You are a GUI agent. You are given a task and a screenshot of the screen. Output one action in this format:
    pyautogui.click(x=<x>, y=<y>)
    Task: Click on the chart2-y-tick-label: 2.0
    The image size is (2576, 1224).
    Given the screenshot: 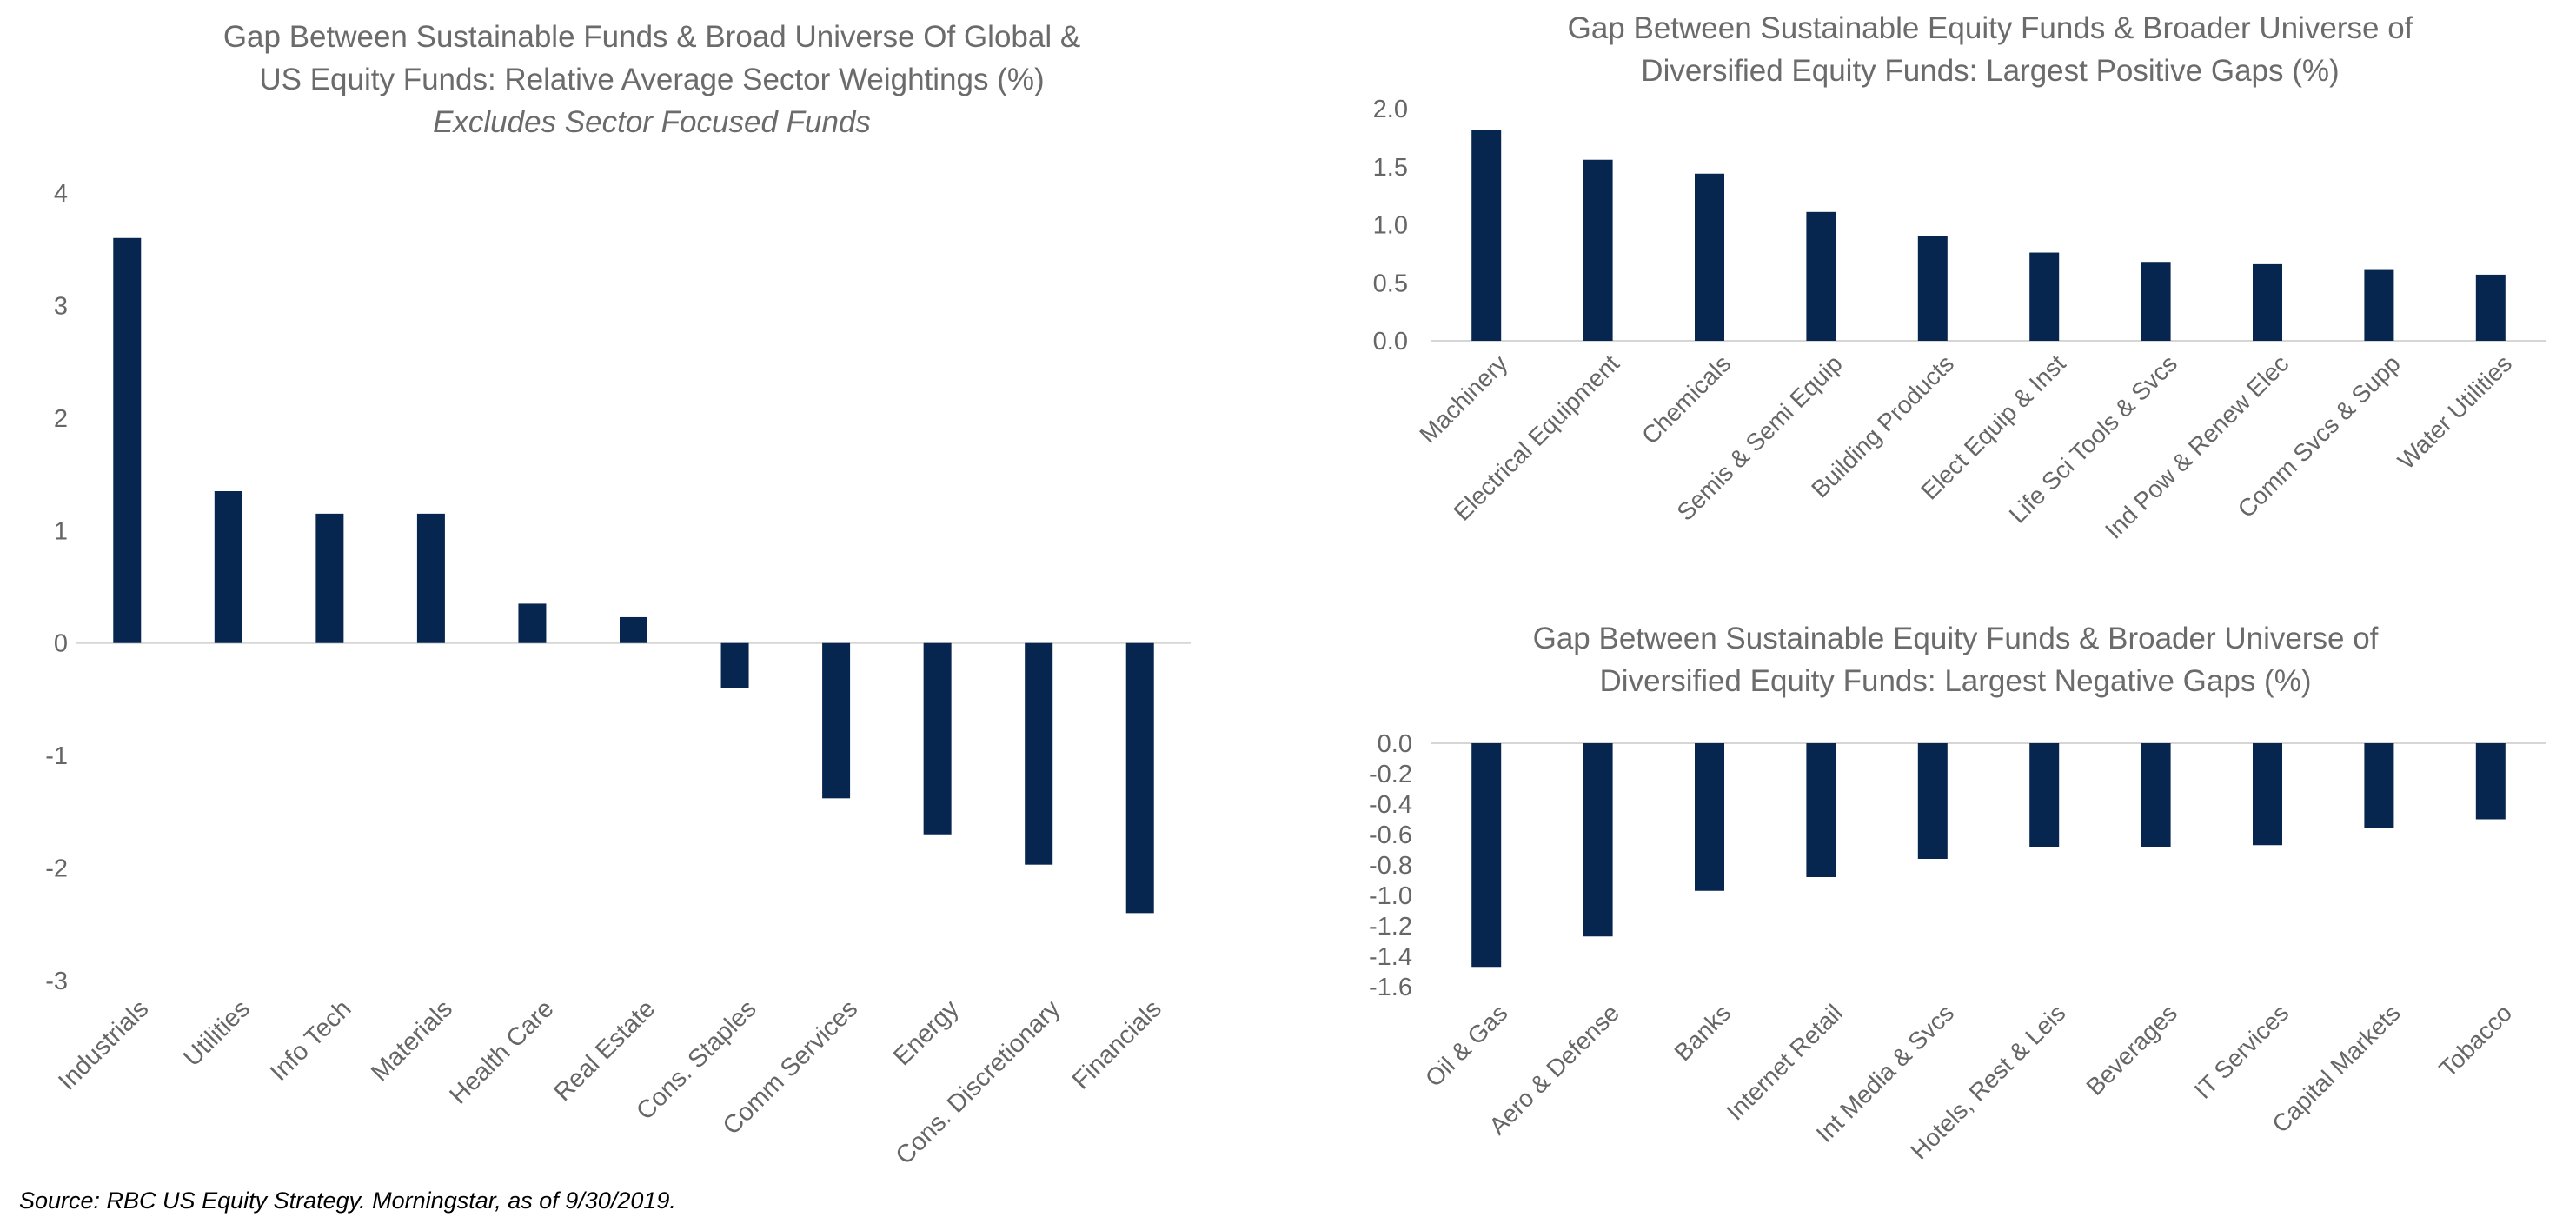 What is the action you would take?
    pyautogui.click(x=1390, y=109)
    